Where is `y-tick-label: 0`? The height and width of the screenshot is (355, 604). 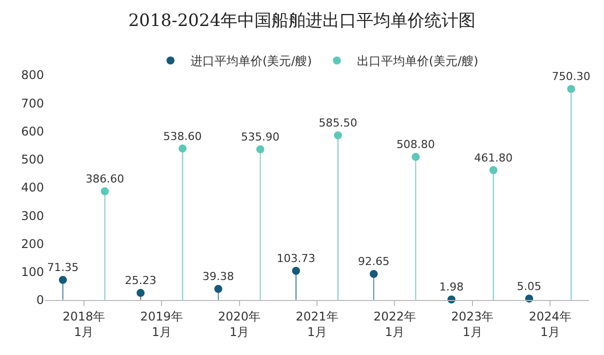 y-tick-label: 0 is located at coordinates (40, 300).